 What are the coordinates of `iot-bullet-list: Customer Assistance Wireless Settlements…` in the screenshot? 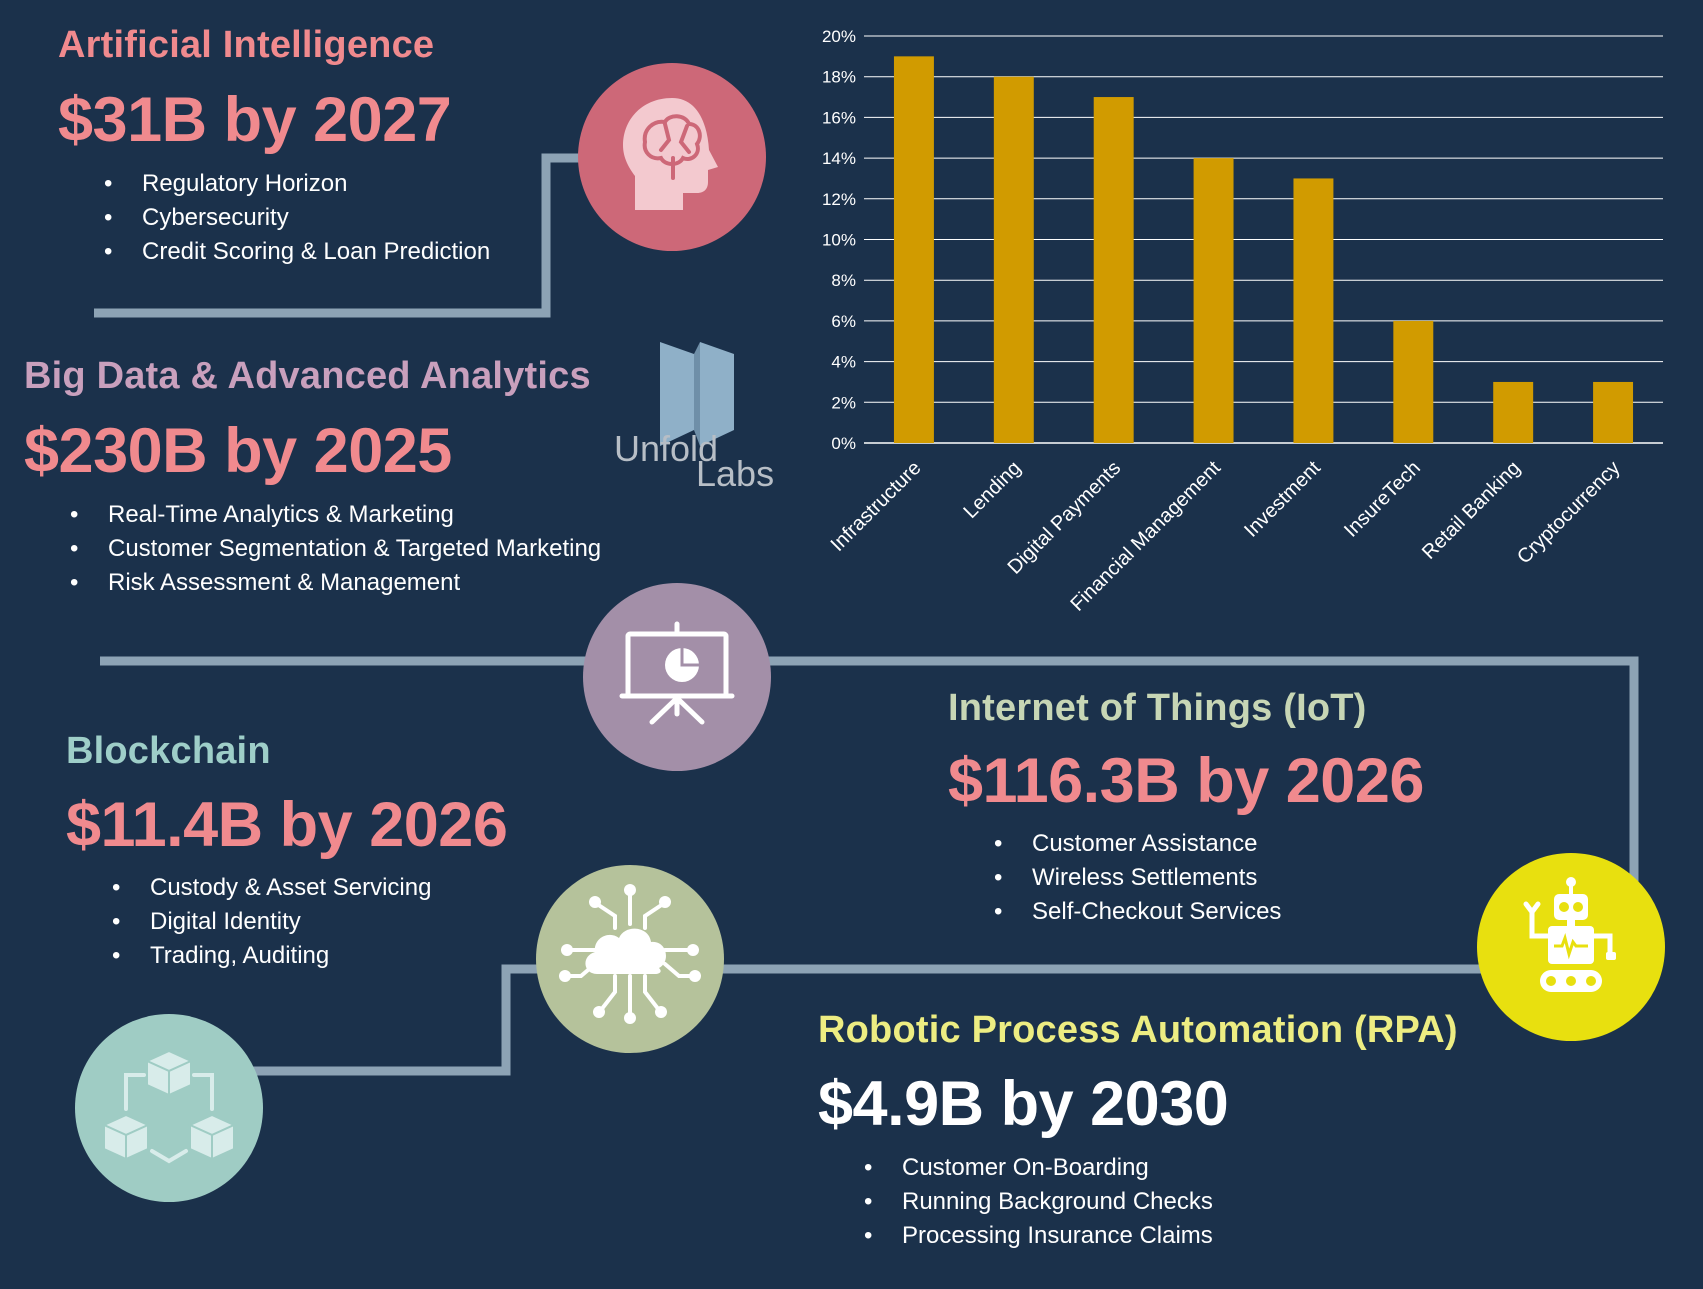 It's located at (1137, 878).